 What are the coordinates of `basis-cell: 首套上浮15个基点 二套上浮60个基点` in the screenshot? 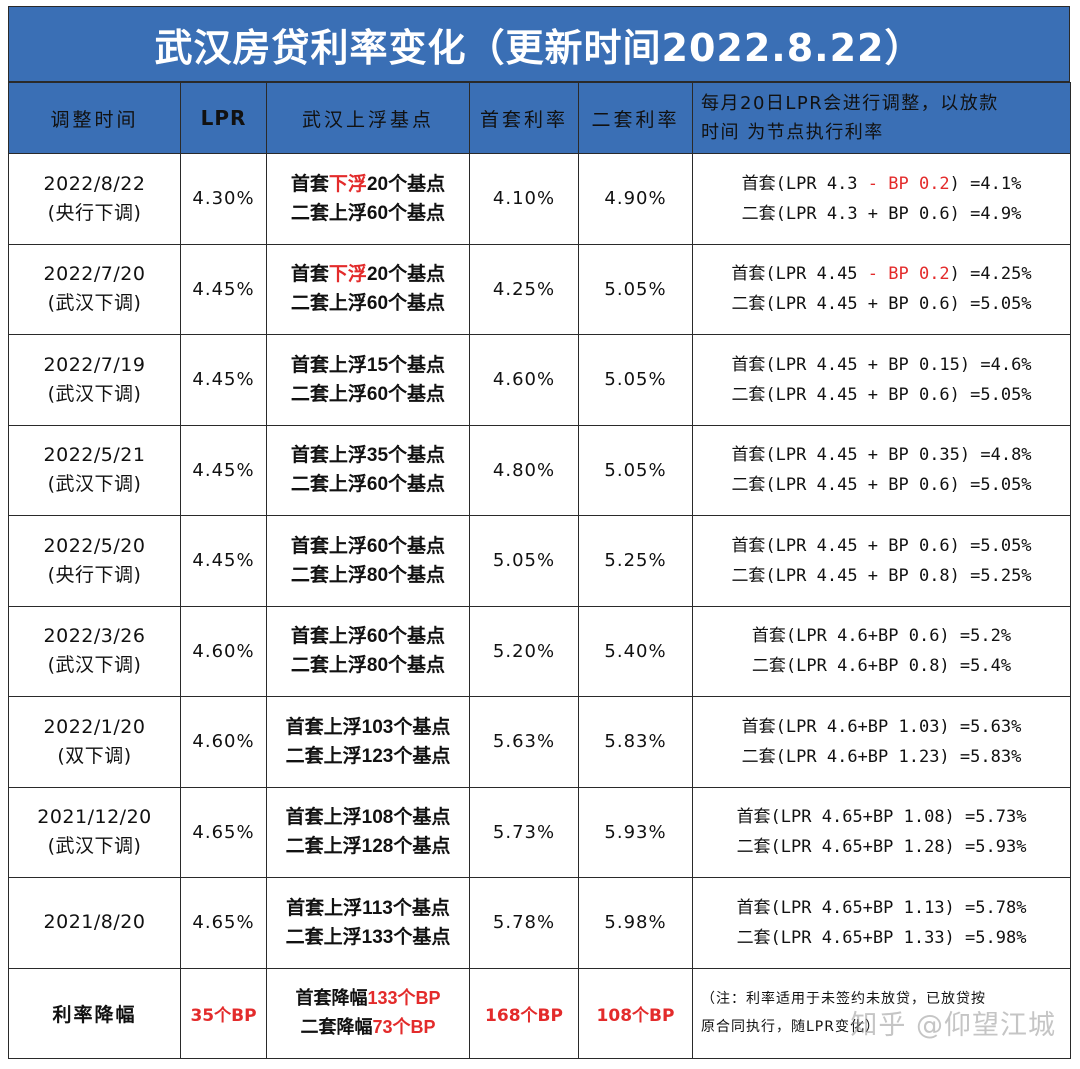 It's located at (368, 380).